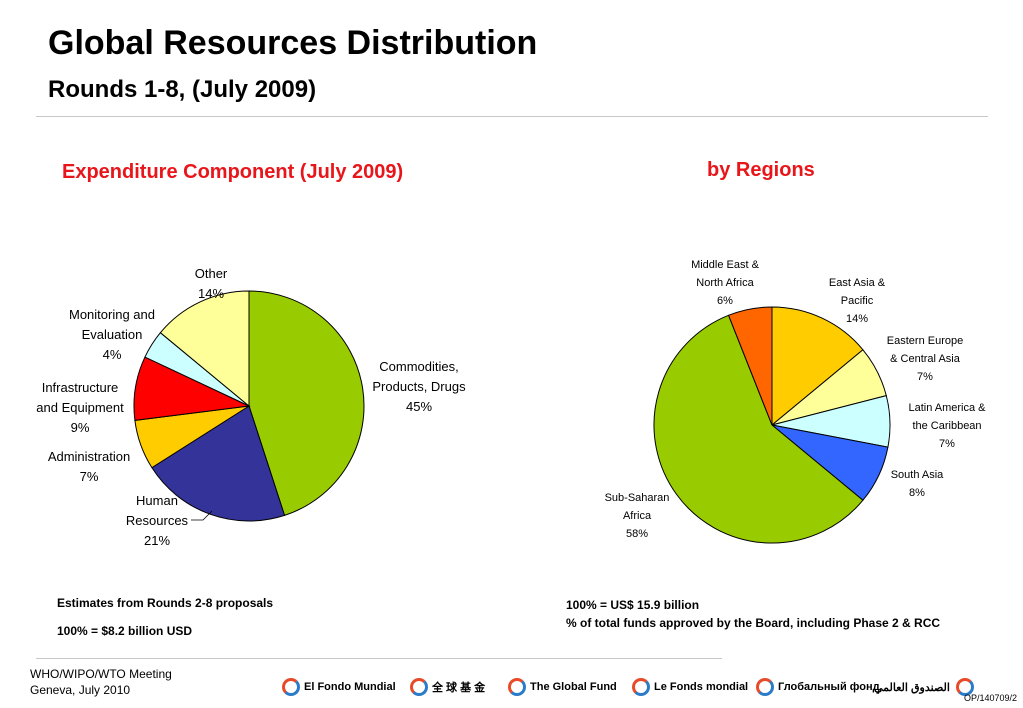 This screenshot has height=708, width=1023. Describe the element at coordinates (818, 687) in the screenshot. I see `partner-logo: Глобальный фонд` at that location.